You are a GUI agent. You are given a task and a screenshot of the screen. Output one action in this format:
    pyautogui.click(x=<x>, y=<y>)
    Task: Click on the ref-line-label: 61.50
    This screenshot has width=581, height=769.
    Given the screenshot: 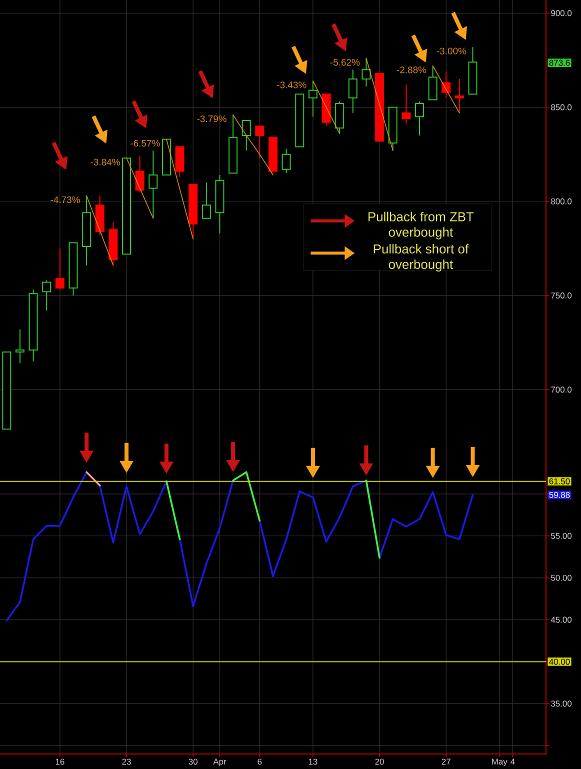 What is the action you would take?
    pyautogui.click(x=559, y=481)
    